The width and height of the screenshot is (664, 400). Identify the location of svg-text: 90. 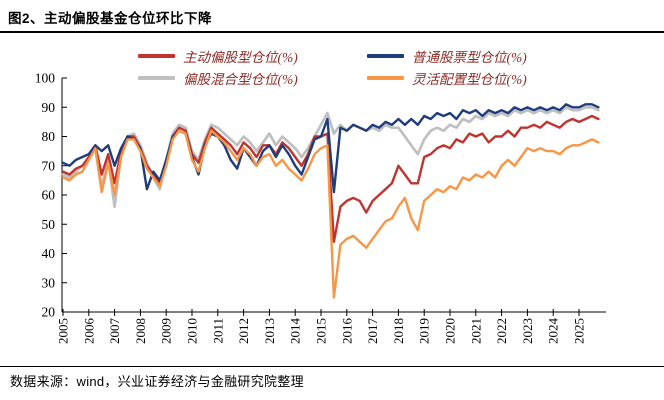
(49, 107).